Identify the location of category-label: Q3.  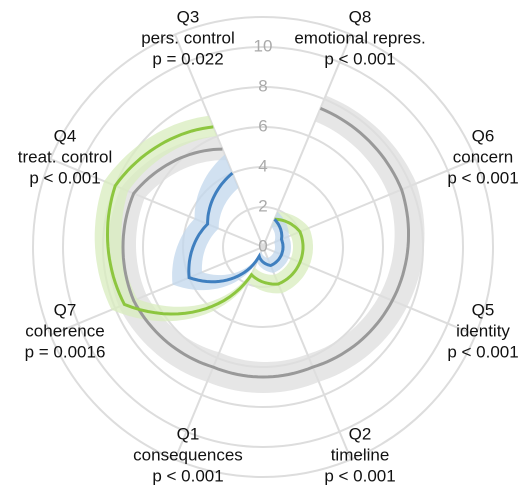
(188, 16).